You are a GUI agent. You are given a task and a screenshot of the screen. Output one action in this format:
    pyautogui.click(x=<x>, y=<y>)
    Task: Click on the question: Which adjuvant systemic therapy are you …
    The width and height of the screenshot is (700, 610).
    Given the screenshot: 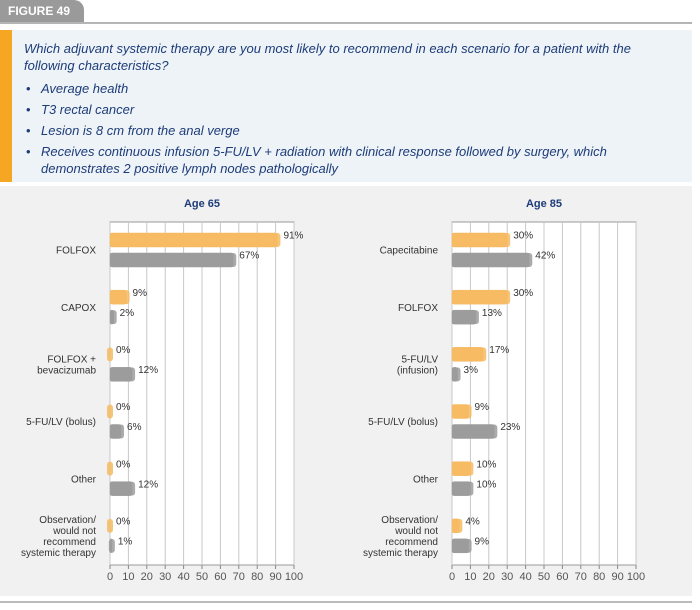 What is the action you would take?
    pyautogui.click(x=327, y=57)
    